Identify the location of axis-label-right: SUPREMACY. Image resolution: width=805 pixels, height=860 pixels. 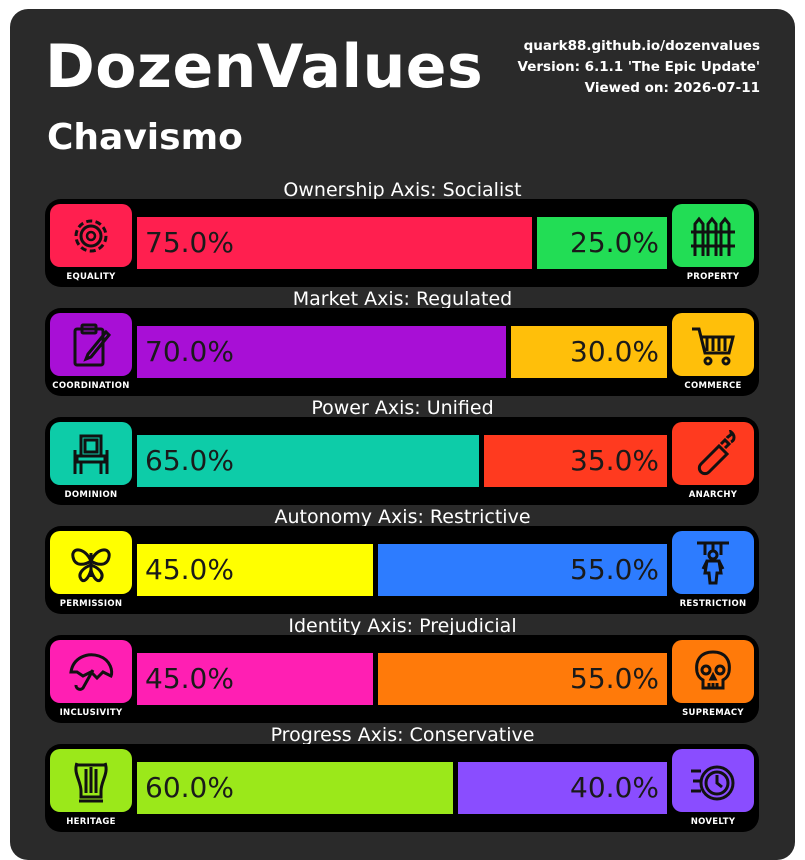
(713, 713).